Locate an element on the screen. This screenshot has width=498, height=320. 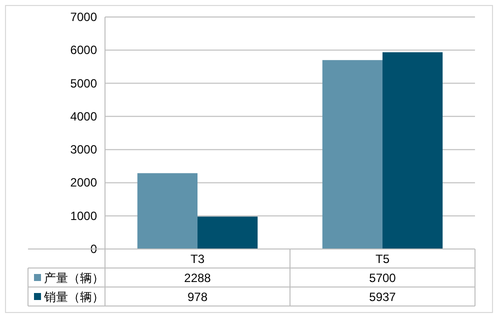
y-tick-label: 6000 is located at coordinates (84, 50).